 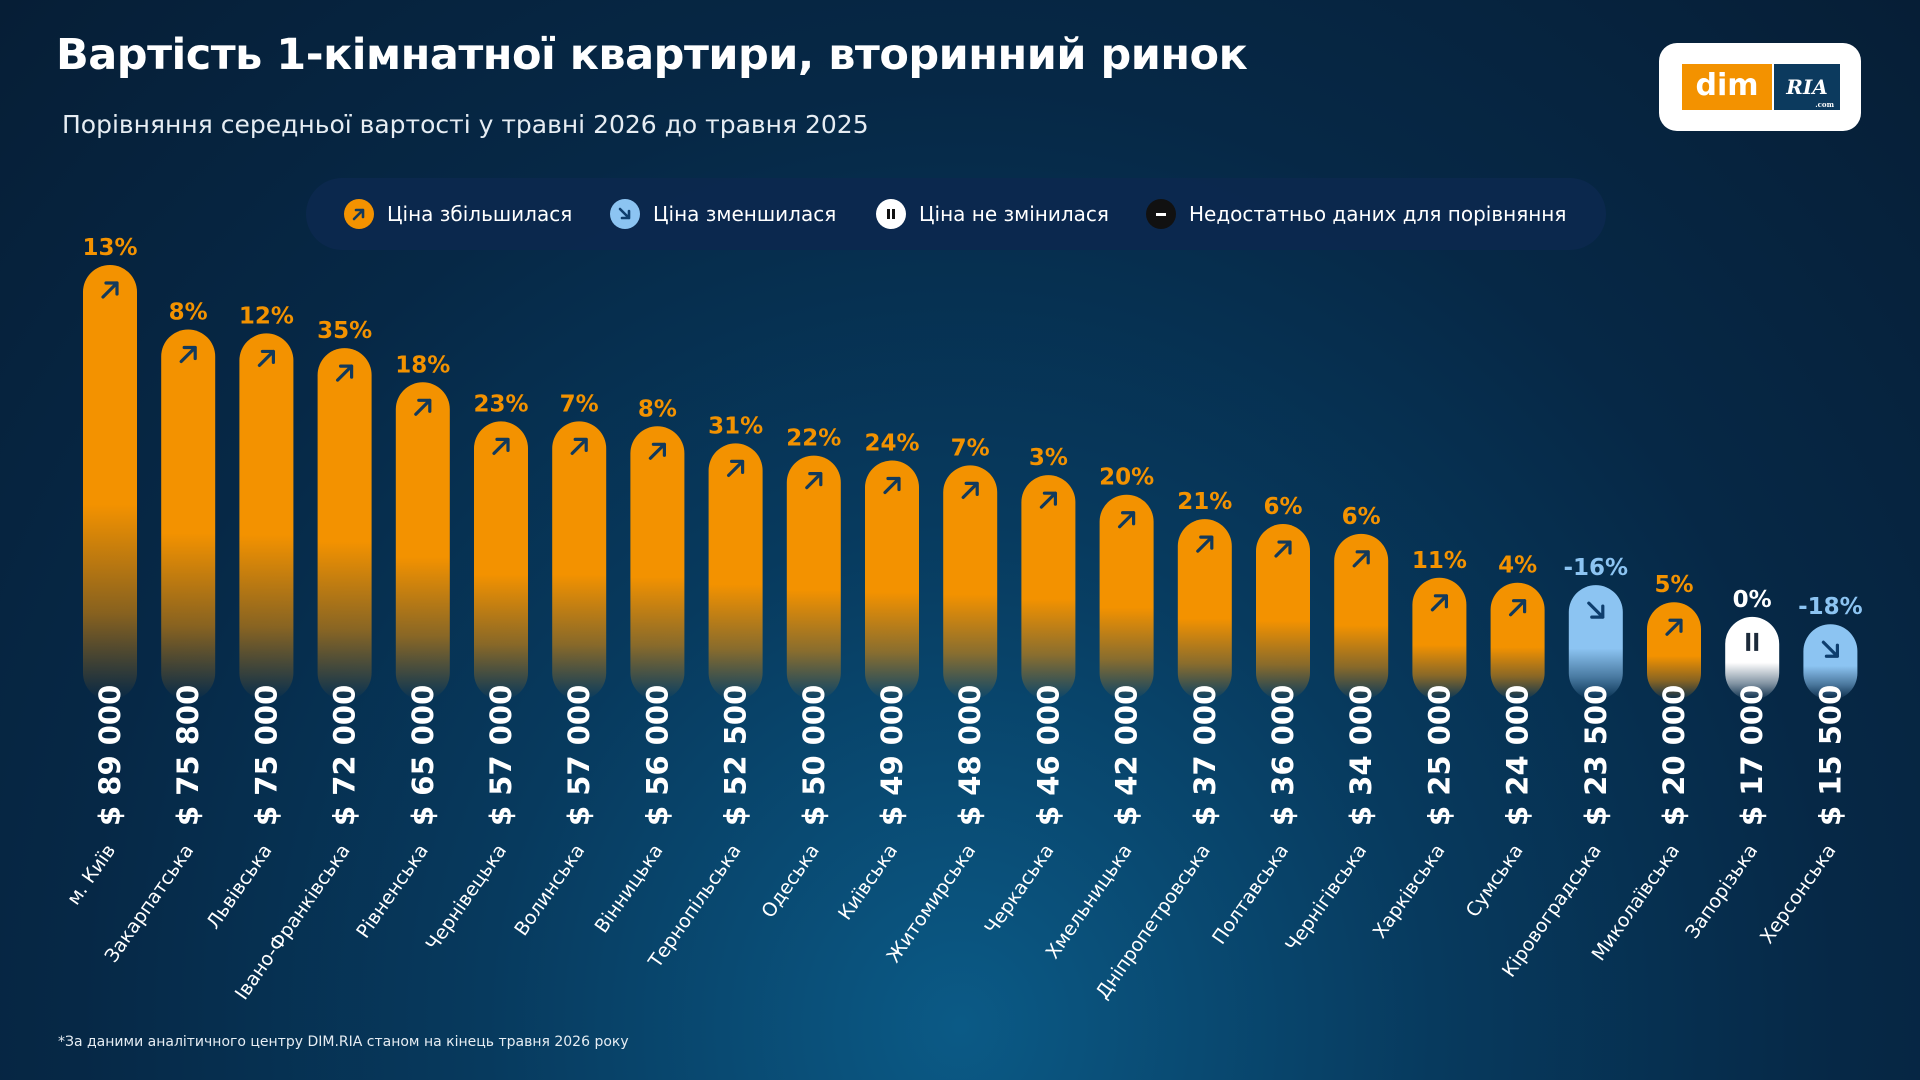 What do you see at coordinates (1409, 891) in the screenshot?
I see `category-label: Харківська` at bounding box center [1409, 891].